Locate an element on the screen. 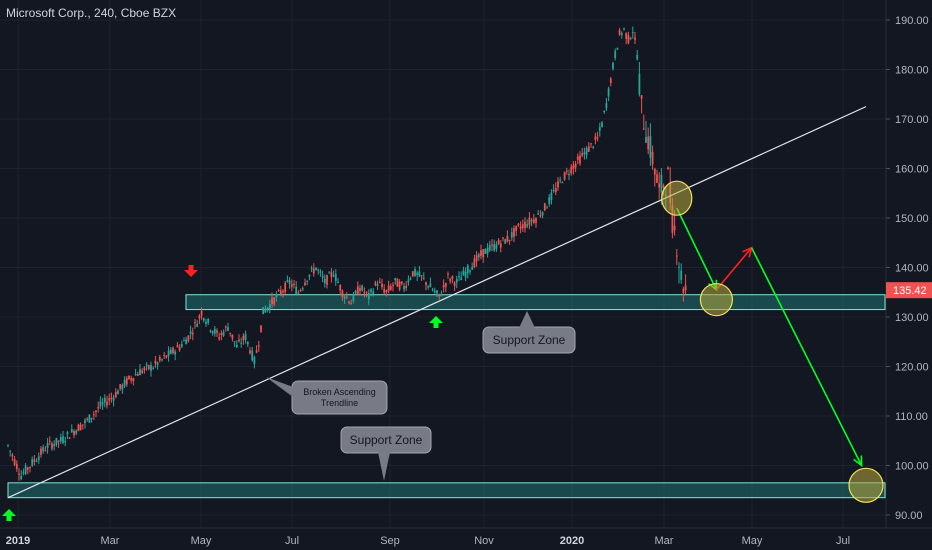  callout-pointer is located at coordinates (527, 319).